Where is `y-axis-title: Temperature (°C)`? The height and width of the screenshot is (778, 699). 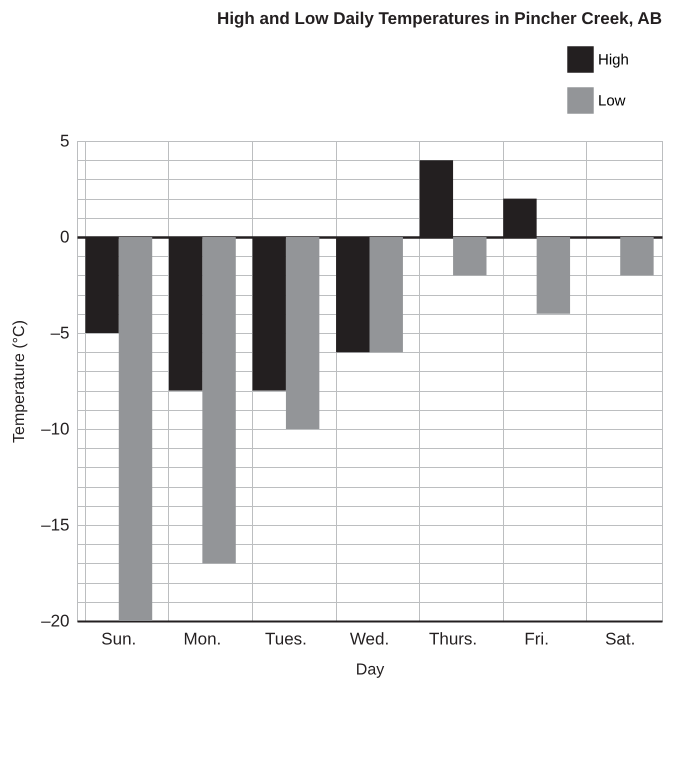 y-axis-title: Temperature (°C) is located at coordinates (19, 381).